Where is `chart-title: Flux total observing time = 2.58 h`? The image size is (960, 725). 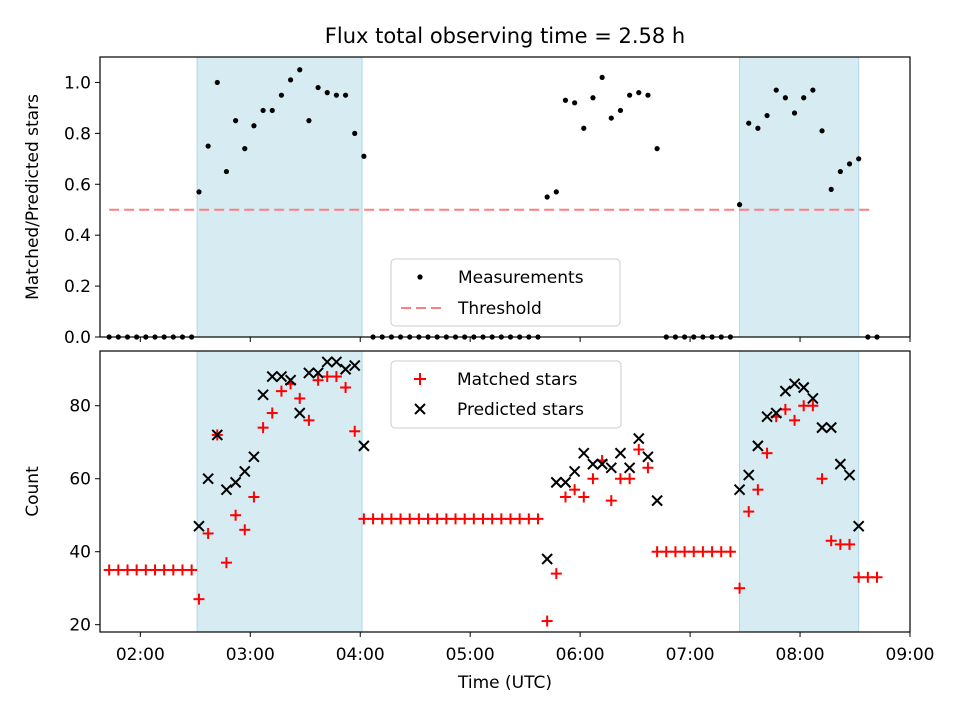
chart-title: Flux total observing time = 2.58 h is located at coordinates (505, 36).